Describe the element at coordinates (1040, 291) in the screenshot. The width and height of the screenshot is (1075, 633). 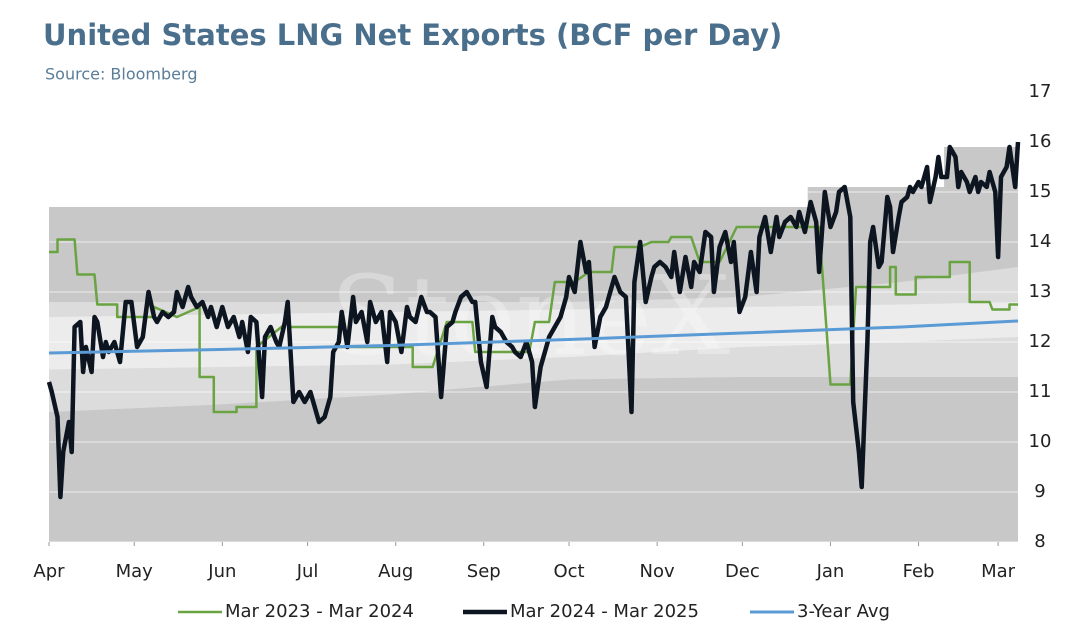
I see `y-tick-label: 13` at that location.